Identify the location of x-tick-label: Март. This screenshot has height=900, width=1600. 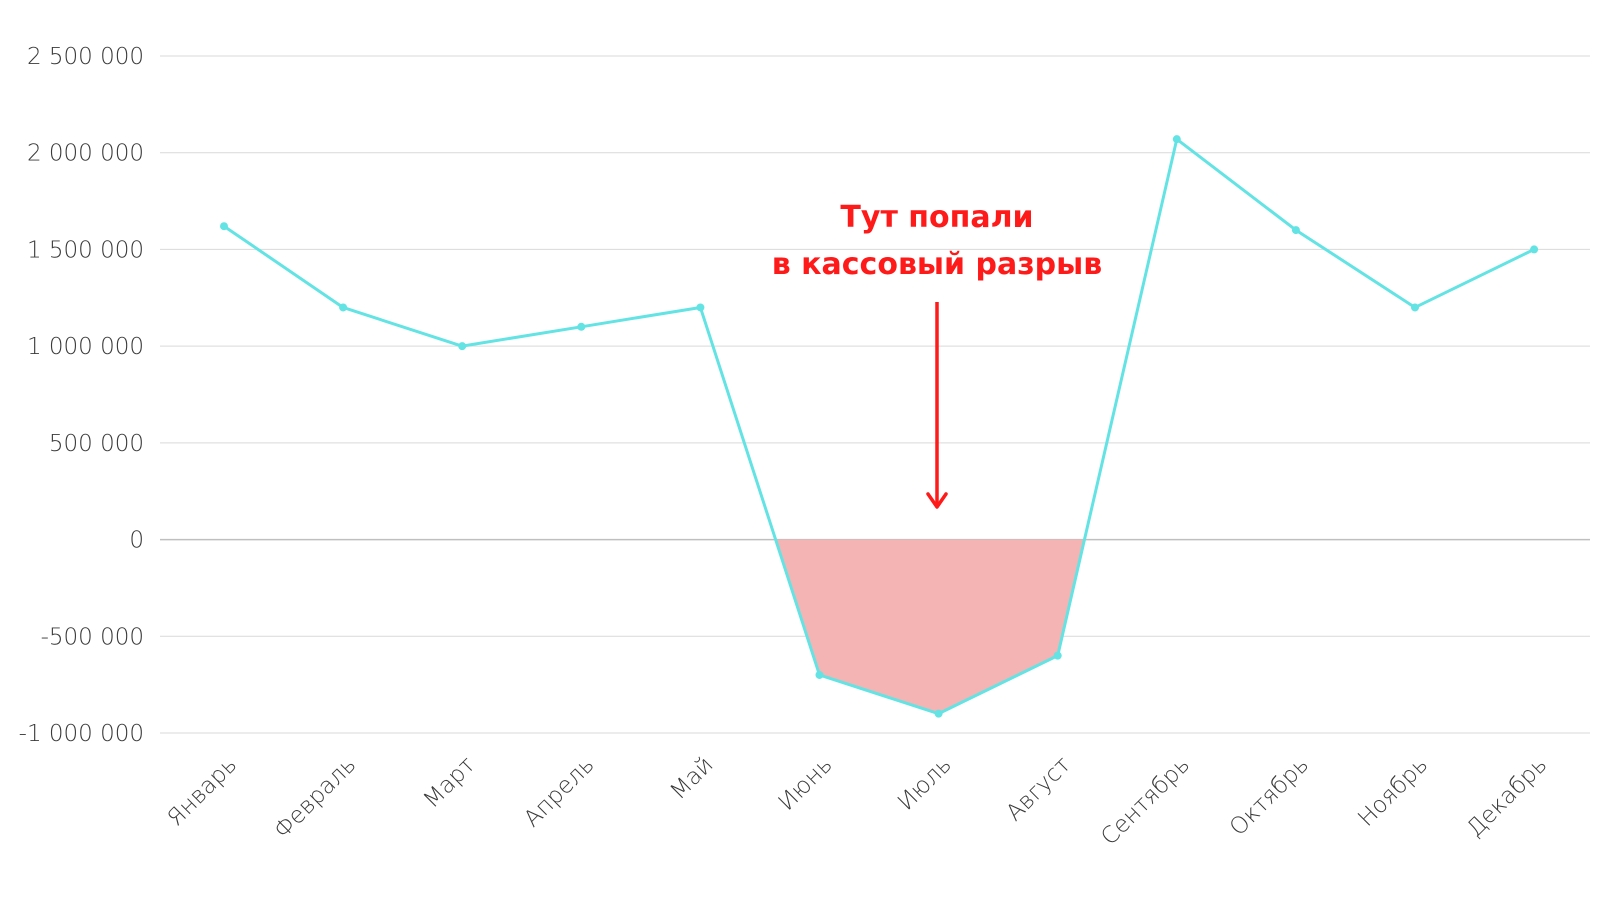
(450, 783).